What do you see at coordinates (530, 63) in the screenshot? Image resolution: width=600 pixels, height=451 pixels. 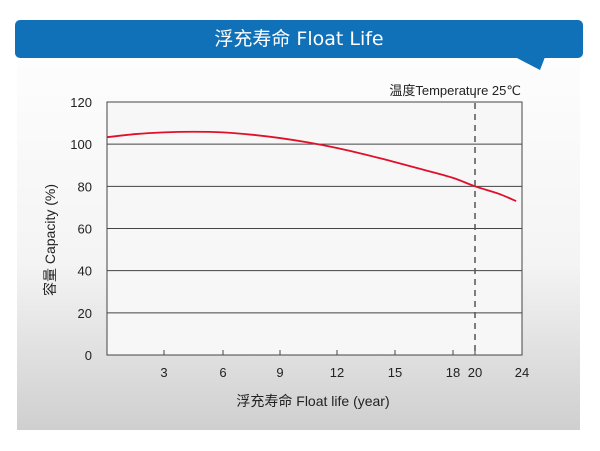 I see `banner-tail` at bounding box center [530, 63].